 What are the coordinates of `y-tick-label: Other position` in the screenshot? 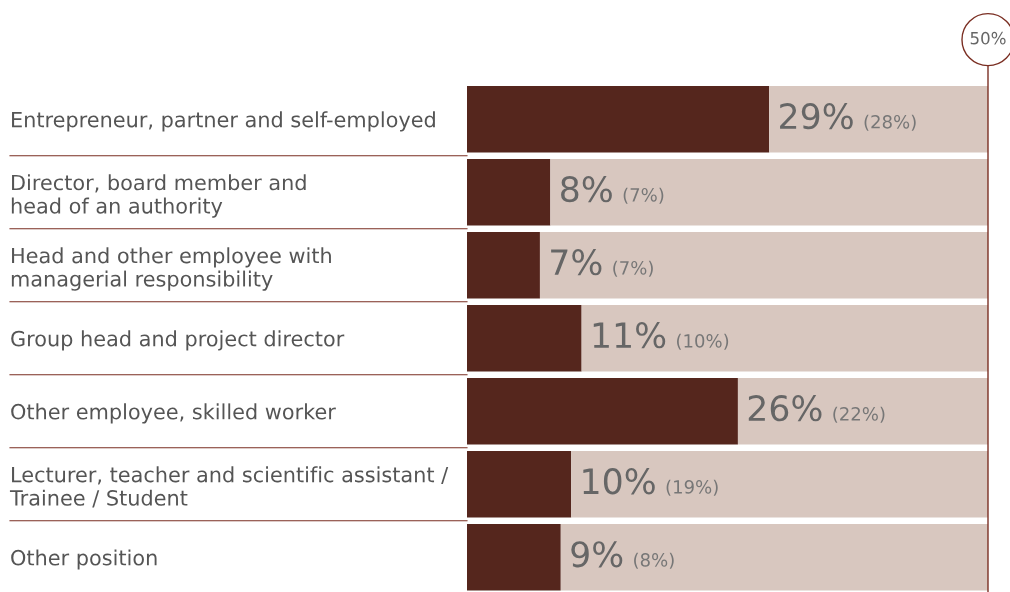 It's located at (84, 559).